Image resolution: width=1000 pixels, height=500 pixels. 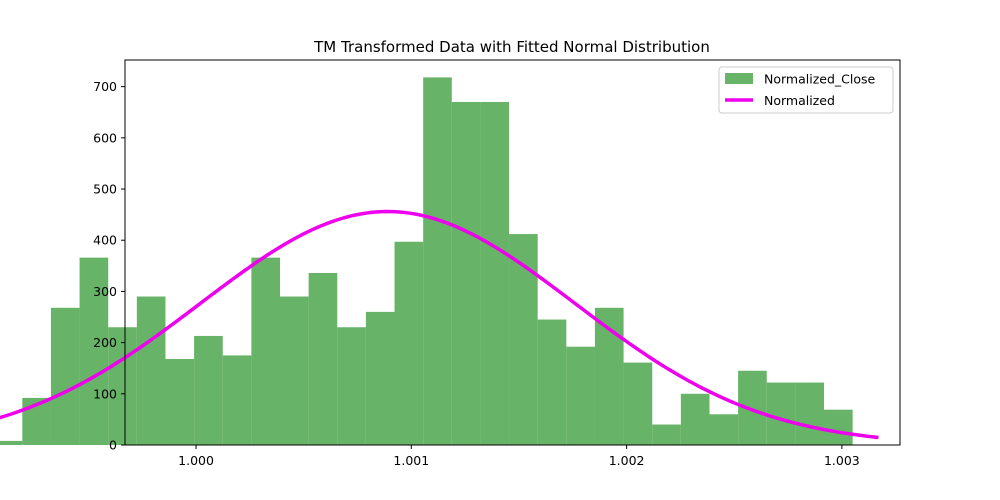 I want to click on legend-swatch-normalized-close, so click(x=739, y=78).